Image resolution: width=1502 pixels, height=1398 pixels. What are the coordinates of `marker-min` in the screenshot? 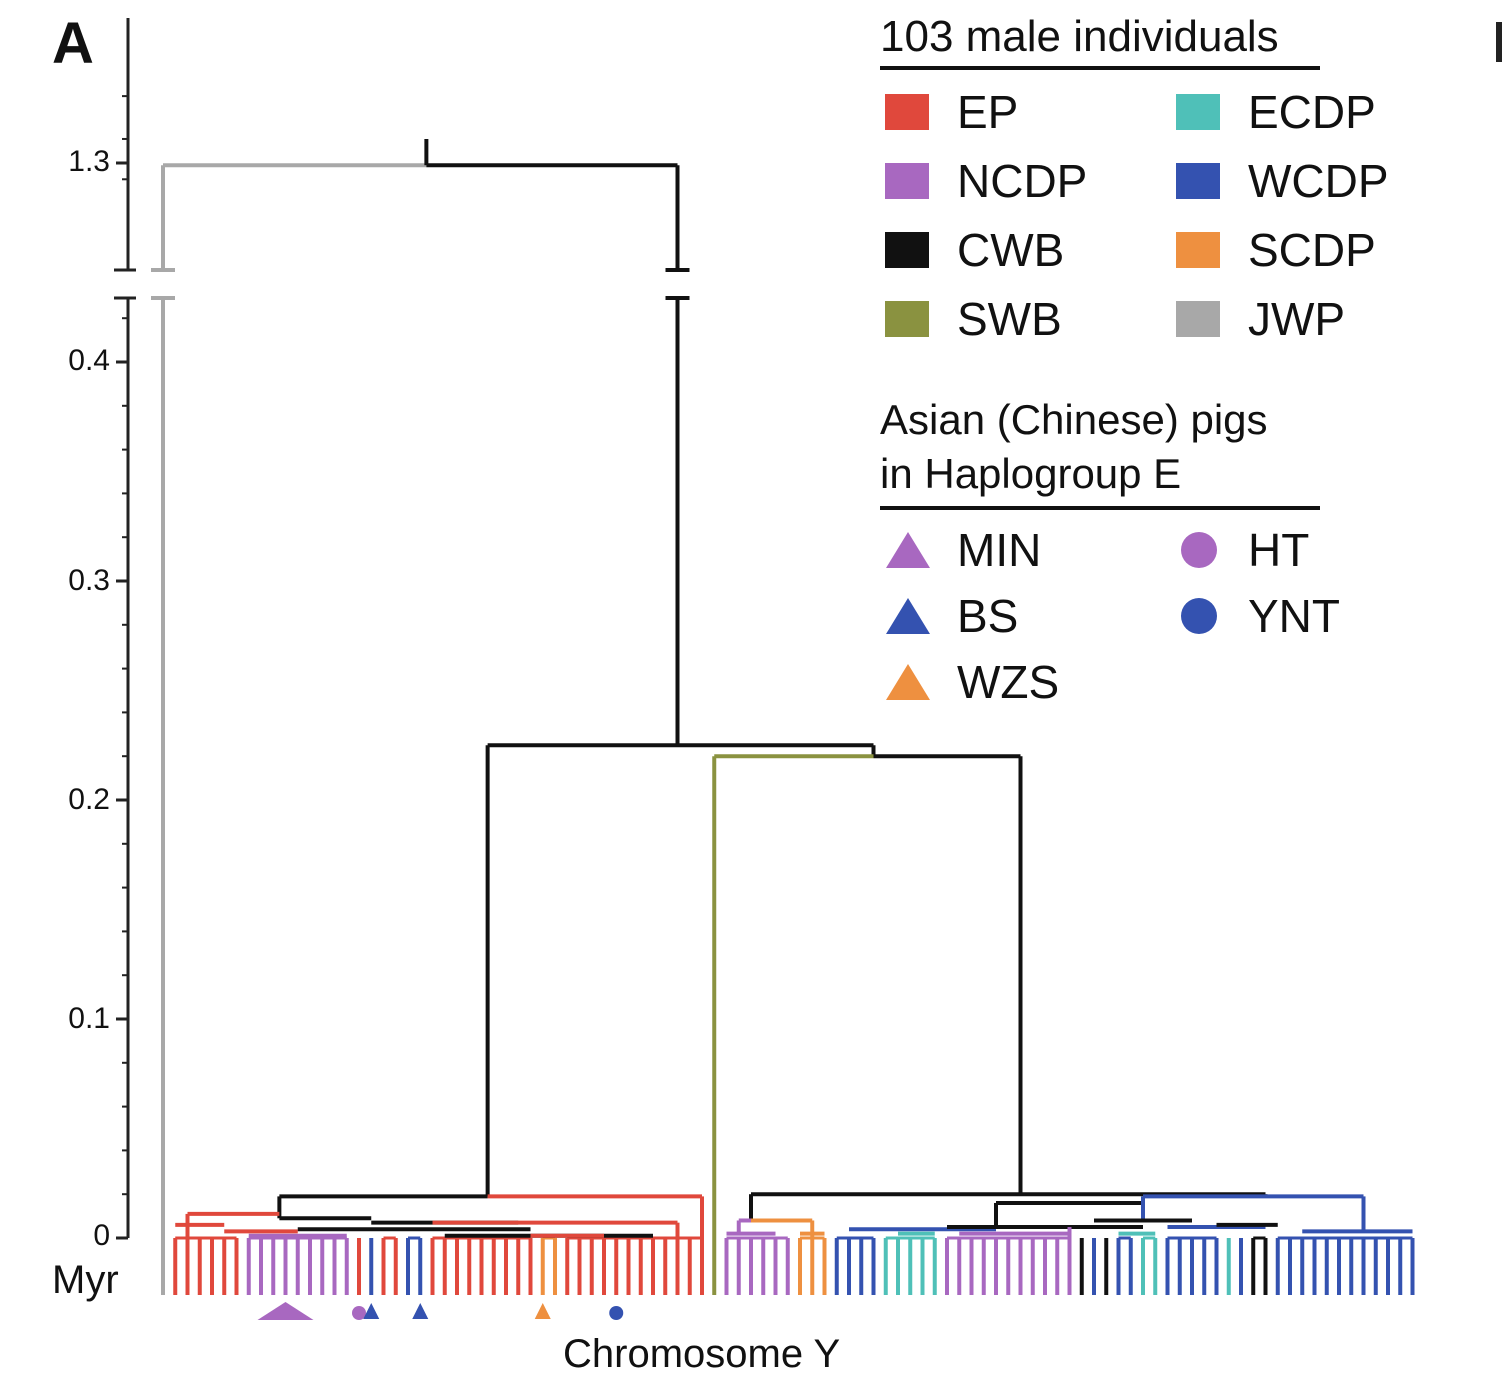 It's located at (285, 1311).